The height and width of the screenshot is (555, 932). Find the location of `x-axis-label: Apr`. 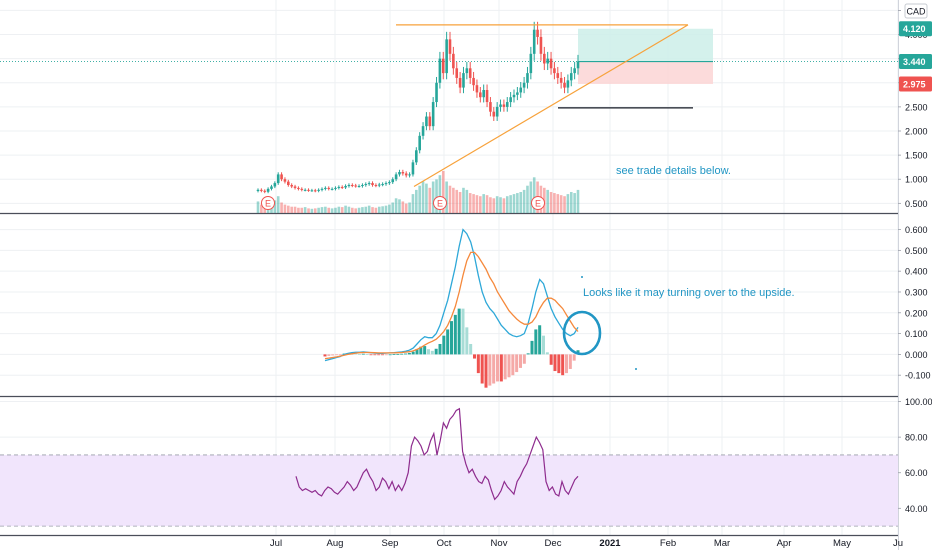

x-axis-label: Apr is located at coordinates (784, 543).